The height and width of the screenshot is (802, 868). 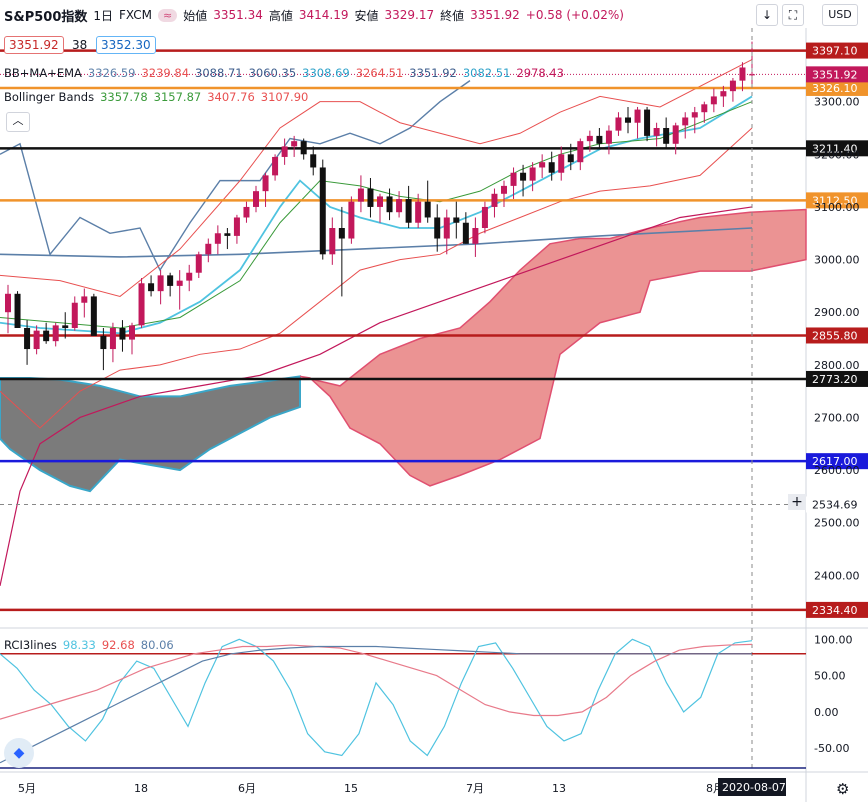 I want to click on symbol-name: S&P500指数, so click(x=46, y=17).